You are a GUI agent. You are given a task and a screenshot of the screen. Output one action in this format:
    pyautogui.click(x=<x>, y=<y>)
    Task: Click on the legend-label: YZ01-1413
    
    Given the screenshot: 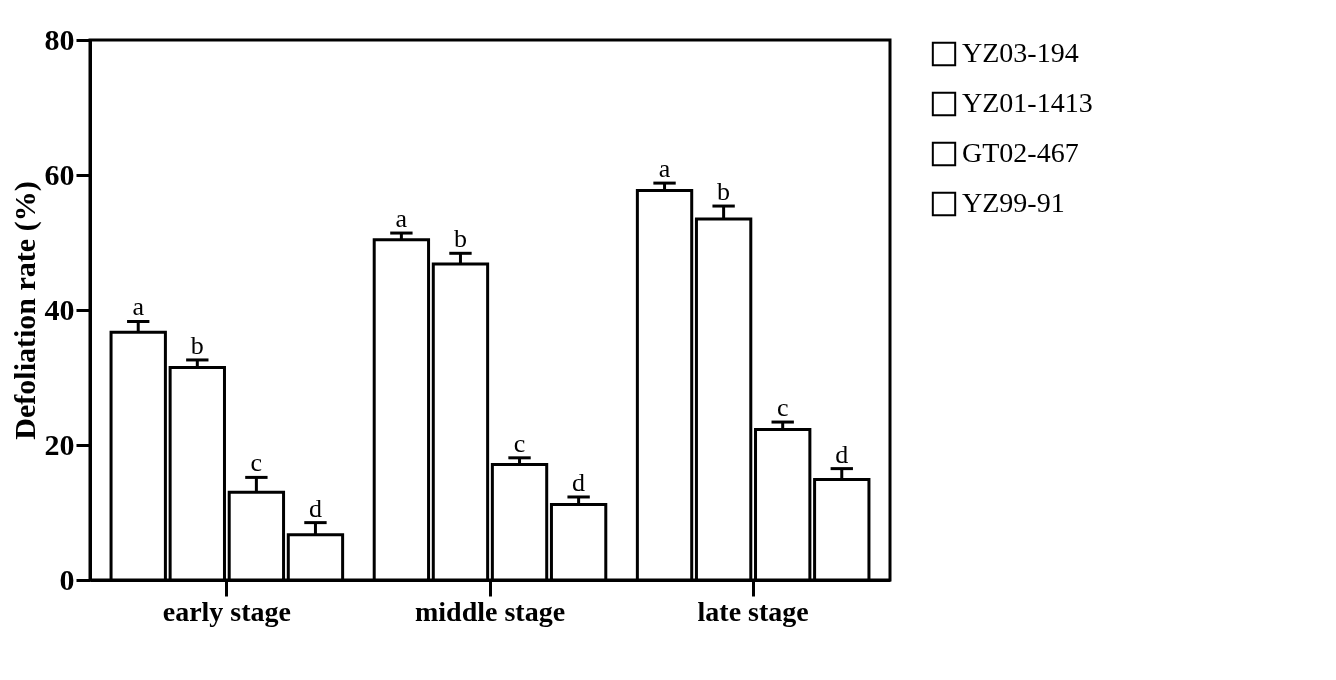 What is the action you would take?
    pyautogui.click(x=1027, y=102)
    